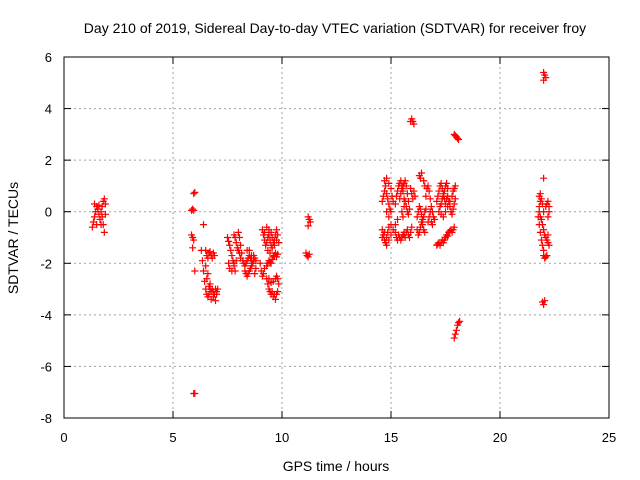  What do you see at coordinates (46, 315) in the screenshot?
I see `y-tick-label: -4` at bounding box center [46, 315].